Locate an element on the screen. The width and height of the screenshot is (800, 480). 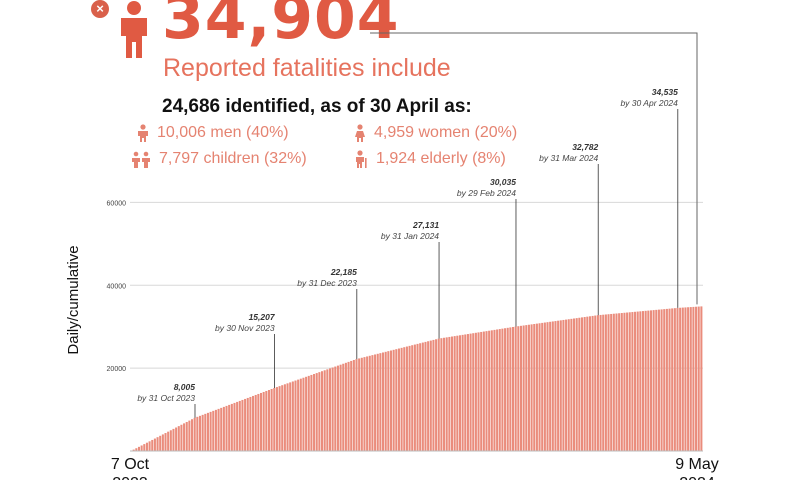
x-tick-label: 7 Oct is located at coordinates (130, 464).